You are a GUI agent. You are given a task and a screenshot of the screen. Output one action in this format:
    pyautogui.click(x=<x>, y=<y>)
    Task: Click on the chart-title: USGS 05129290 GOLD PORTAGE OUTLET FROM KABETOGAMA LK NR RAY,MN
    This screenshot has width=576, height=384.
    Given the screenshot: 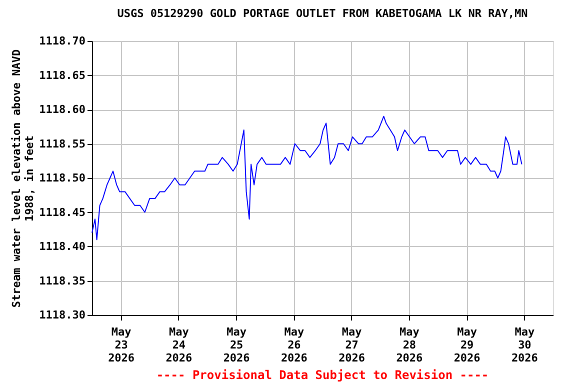 What is the action you would take?
    pyautogui.click(x=322, y=13)
    